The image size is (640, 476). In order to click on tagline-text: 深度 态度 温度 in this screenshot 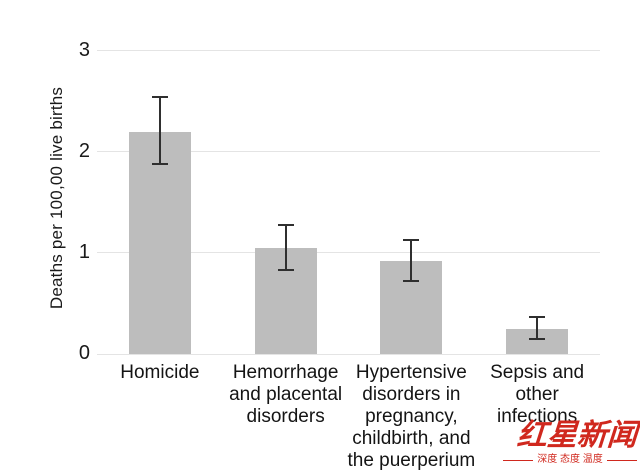, I will do `click(570, 459)`.